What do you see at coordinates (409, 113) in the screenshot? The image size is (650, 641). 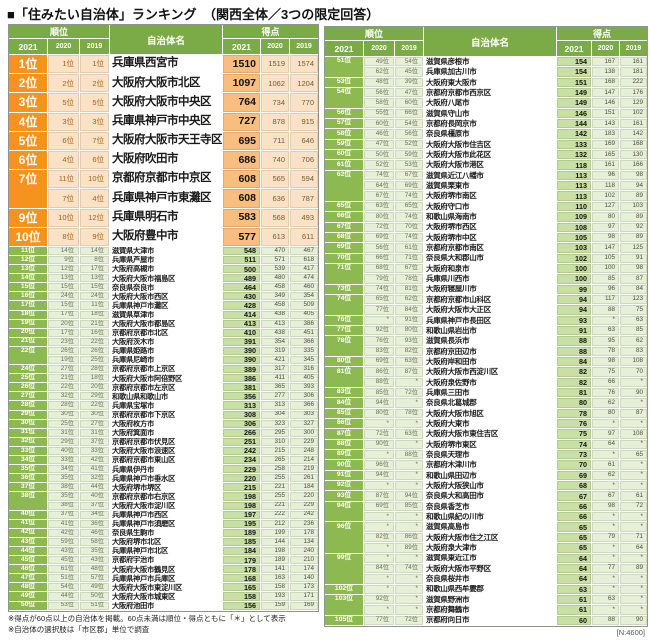 I see `rank-2019-cell: 66位` at bounding box center [409, 113].